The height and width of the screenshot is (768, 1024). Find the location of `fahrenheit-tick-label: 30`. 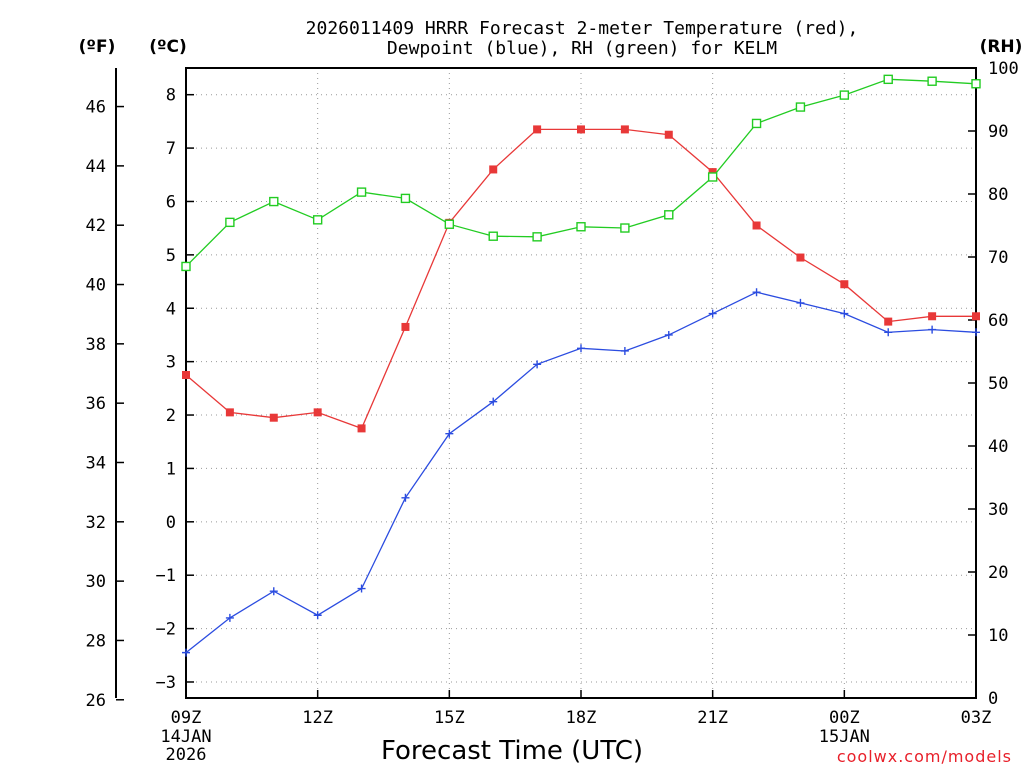

fahrenheit-tick-label: 30 is located at coordinates (96, 582).